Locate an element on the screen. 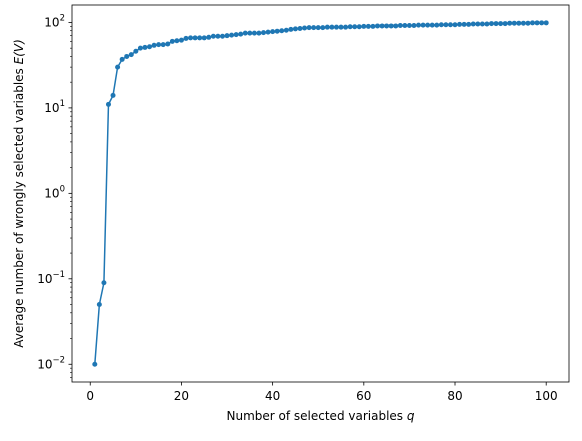  x-tick-label: 60 is located at coordinates (363, 396).